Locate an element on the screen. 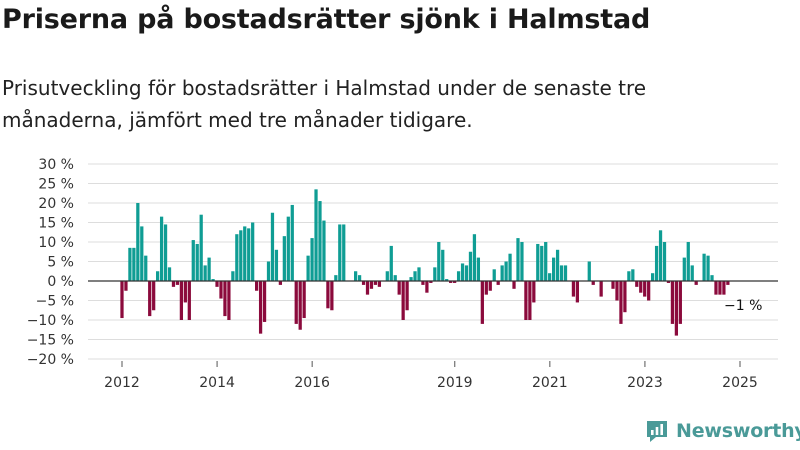  newsworthy-logo-icon is located at coordinates (657, 431).